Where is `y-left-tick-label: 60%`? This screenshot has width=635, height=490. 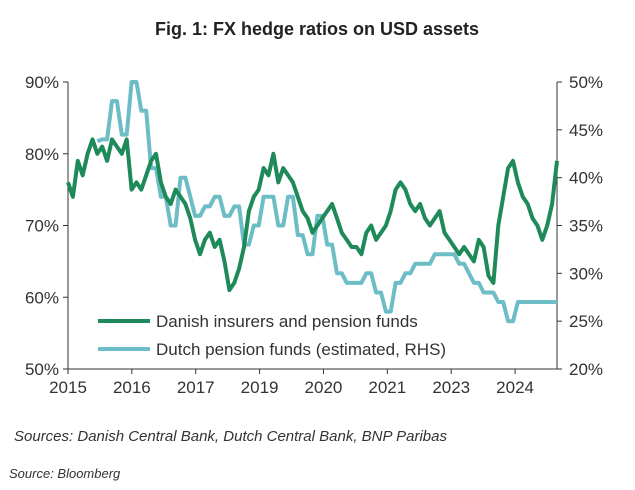 y-left-tick-label: 60% is located at coordinates (42, 297).